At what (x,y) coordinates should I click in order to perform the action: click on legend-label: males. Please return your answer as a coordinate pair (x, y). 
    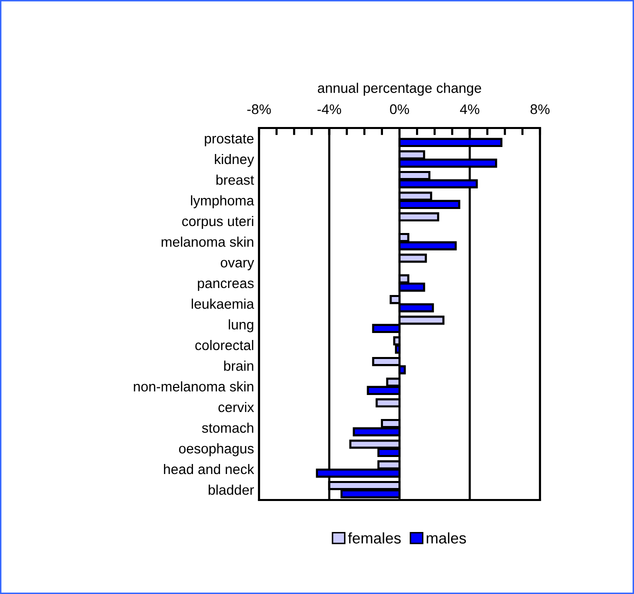
    Looking at the image, I should click on (446, 538).